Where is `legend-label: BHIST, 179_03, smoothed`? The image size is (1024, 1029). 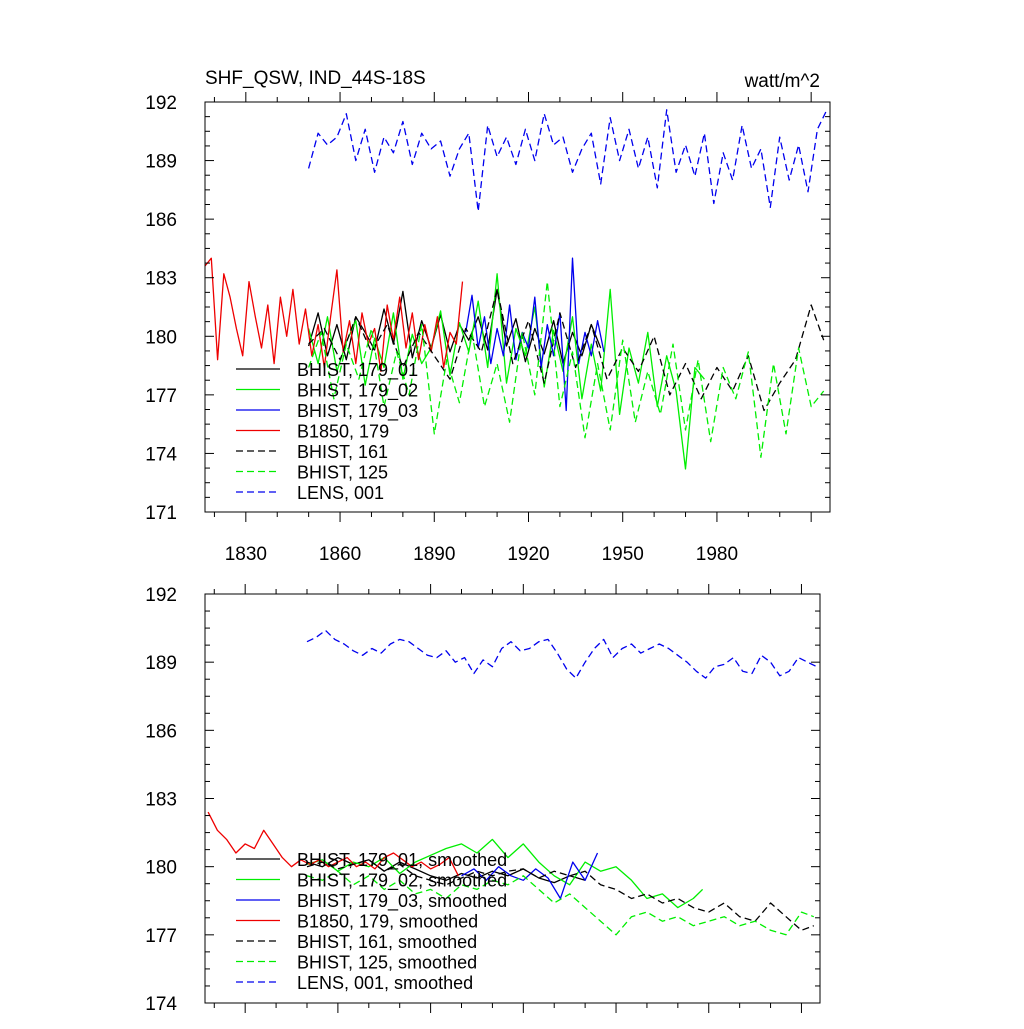 legend-label: BHIST, 179_03, smoothed is located at coordinates (402, 901).